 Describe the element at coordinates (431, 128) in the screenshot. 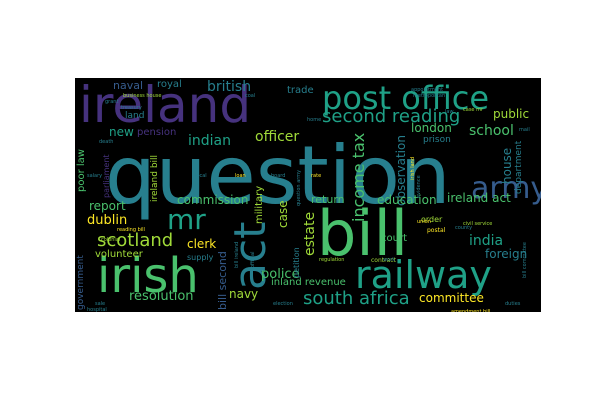

I see `word-london: london` at that location.